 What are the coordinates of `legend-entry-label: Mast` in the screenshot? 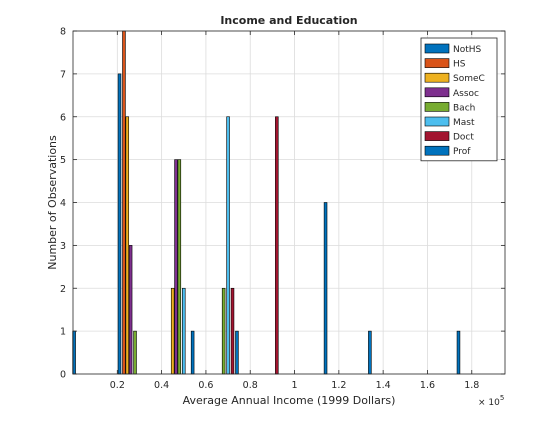 It's located at (464, 123).